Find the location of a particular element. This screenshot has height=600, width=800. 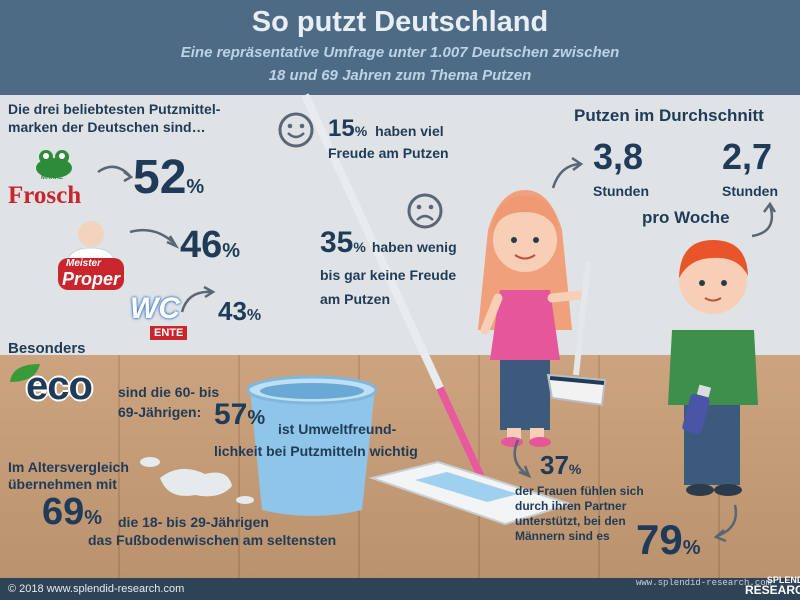

wc-ente-line-2: ENTE is located at coordinates (169, 333).